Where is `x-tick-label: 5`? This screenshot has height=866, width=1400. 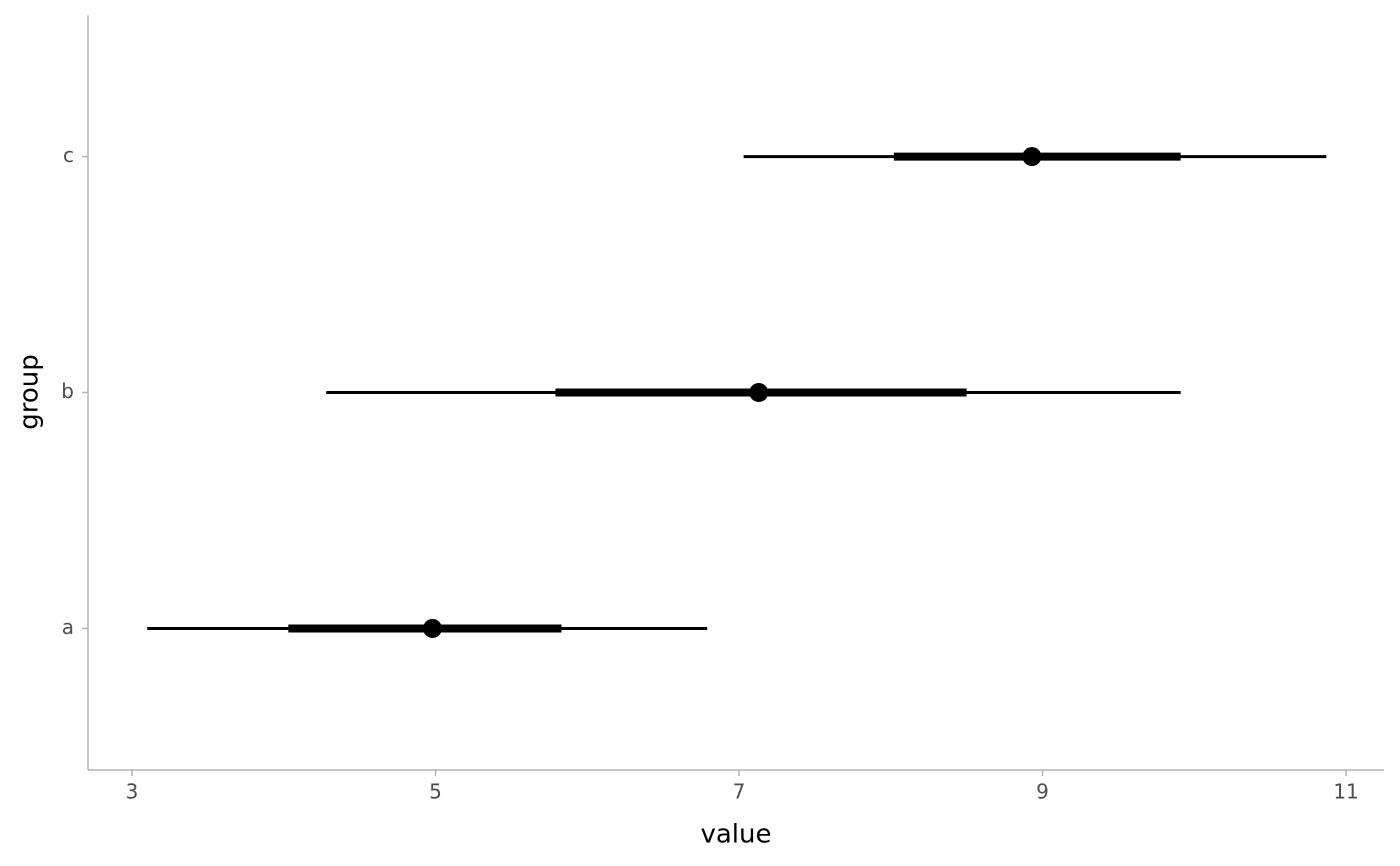 x-tick-label: 5 is located at coordinates (435, 792).